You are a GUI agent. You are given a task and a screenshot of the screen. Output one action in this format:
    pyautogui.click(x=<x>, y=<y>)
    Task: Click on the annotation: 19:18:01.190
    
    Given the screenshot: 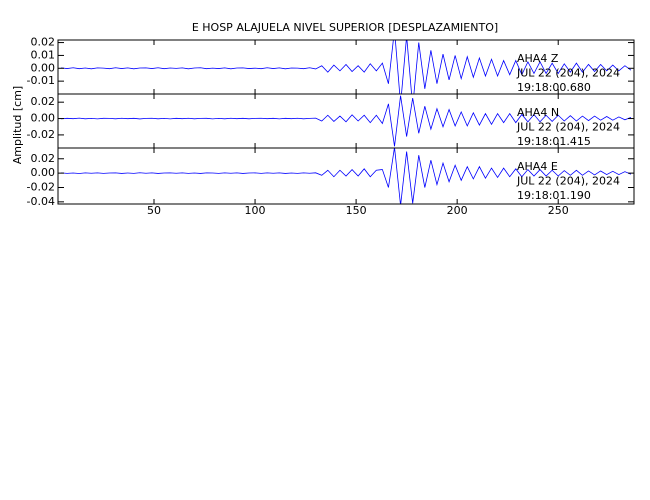 What is the action you would take?
    pyautogui.click(x=554, y=195)
    